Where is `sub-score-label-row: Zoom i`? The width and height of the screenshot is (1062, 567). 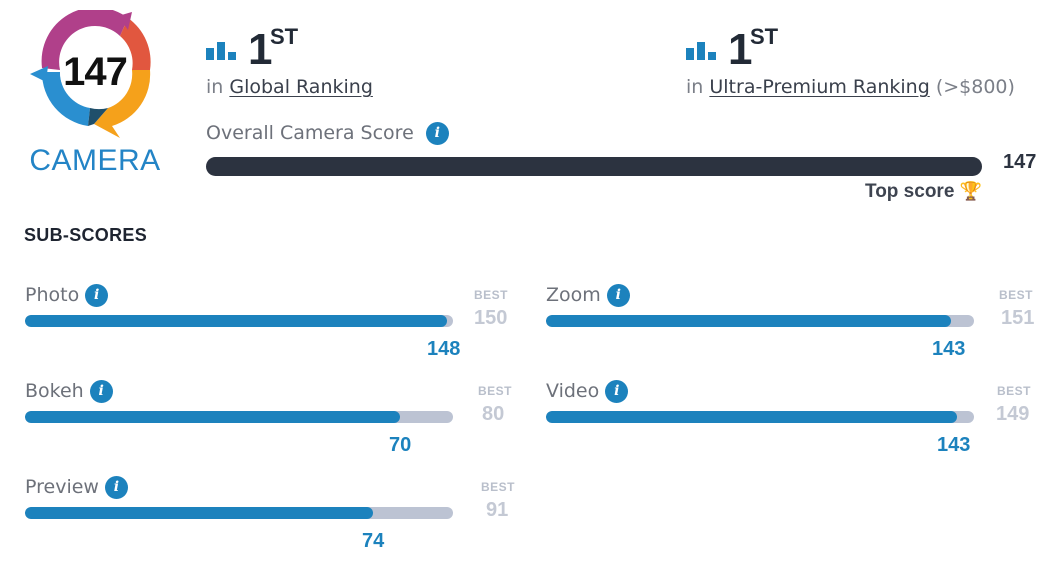
sub-score-label-row: Zoom i is located at coordinates (588, 295).